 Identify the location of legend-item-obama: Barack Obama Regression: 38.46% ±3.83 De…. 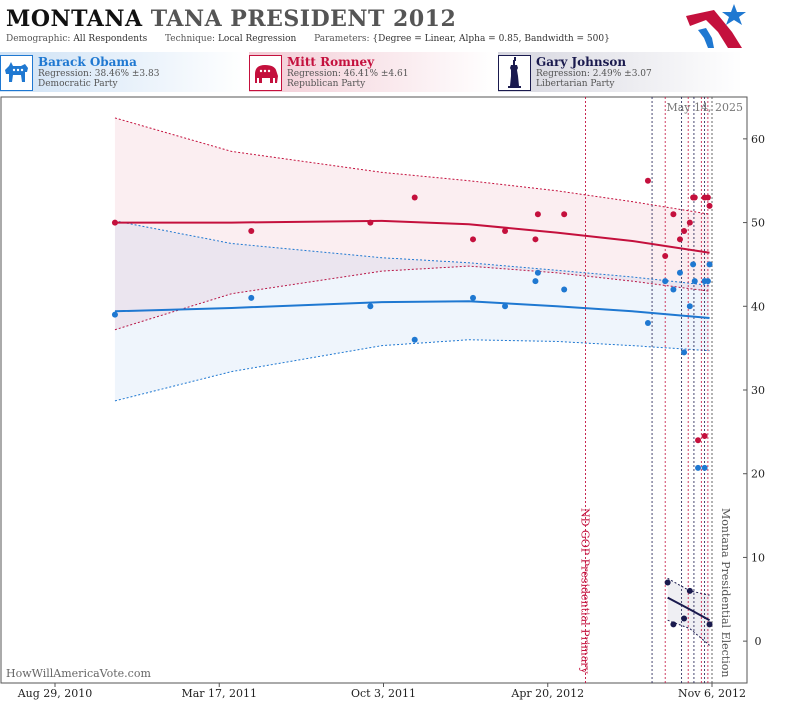
(122, 72).